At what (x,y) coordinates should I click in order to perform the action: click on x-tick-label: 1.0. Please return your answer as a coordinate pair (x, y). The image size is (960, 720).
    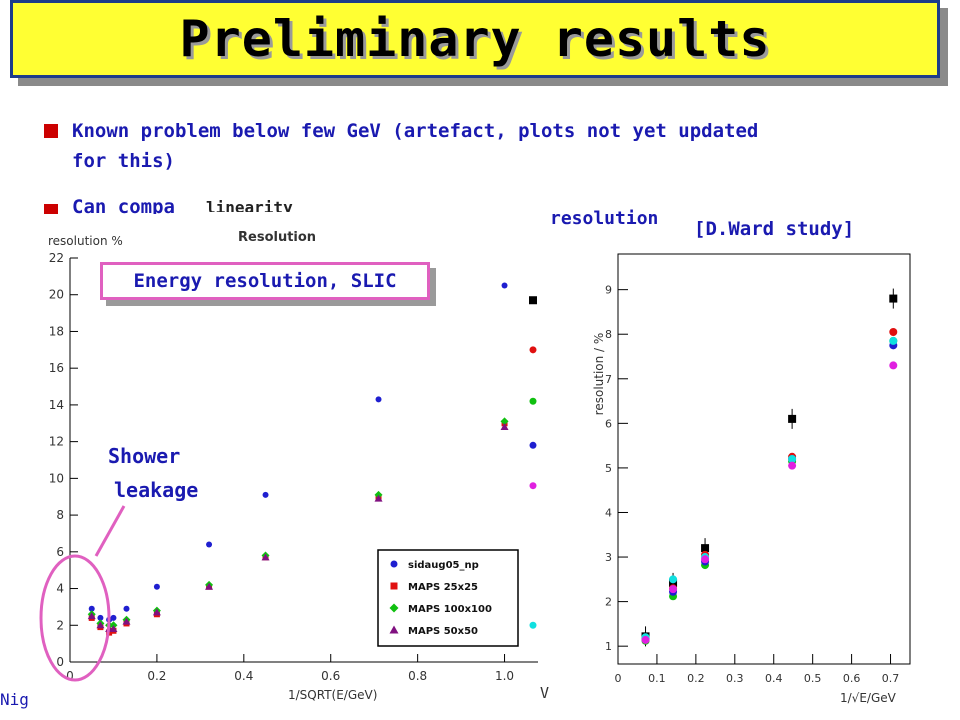
    Looking at the image, I should click on (504, 676).